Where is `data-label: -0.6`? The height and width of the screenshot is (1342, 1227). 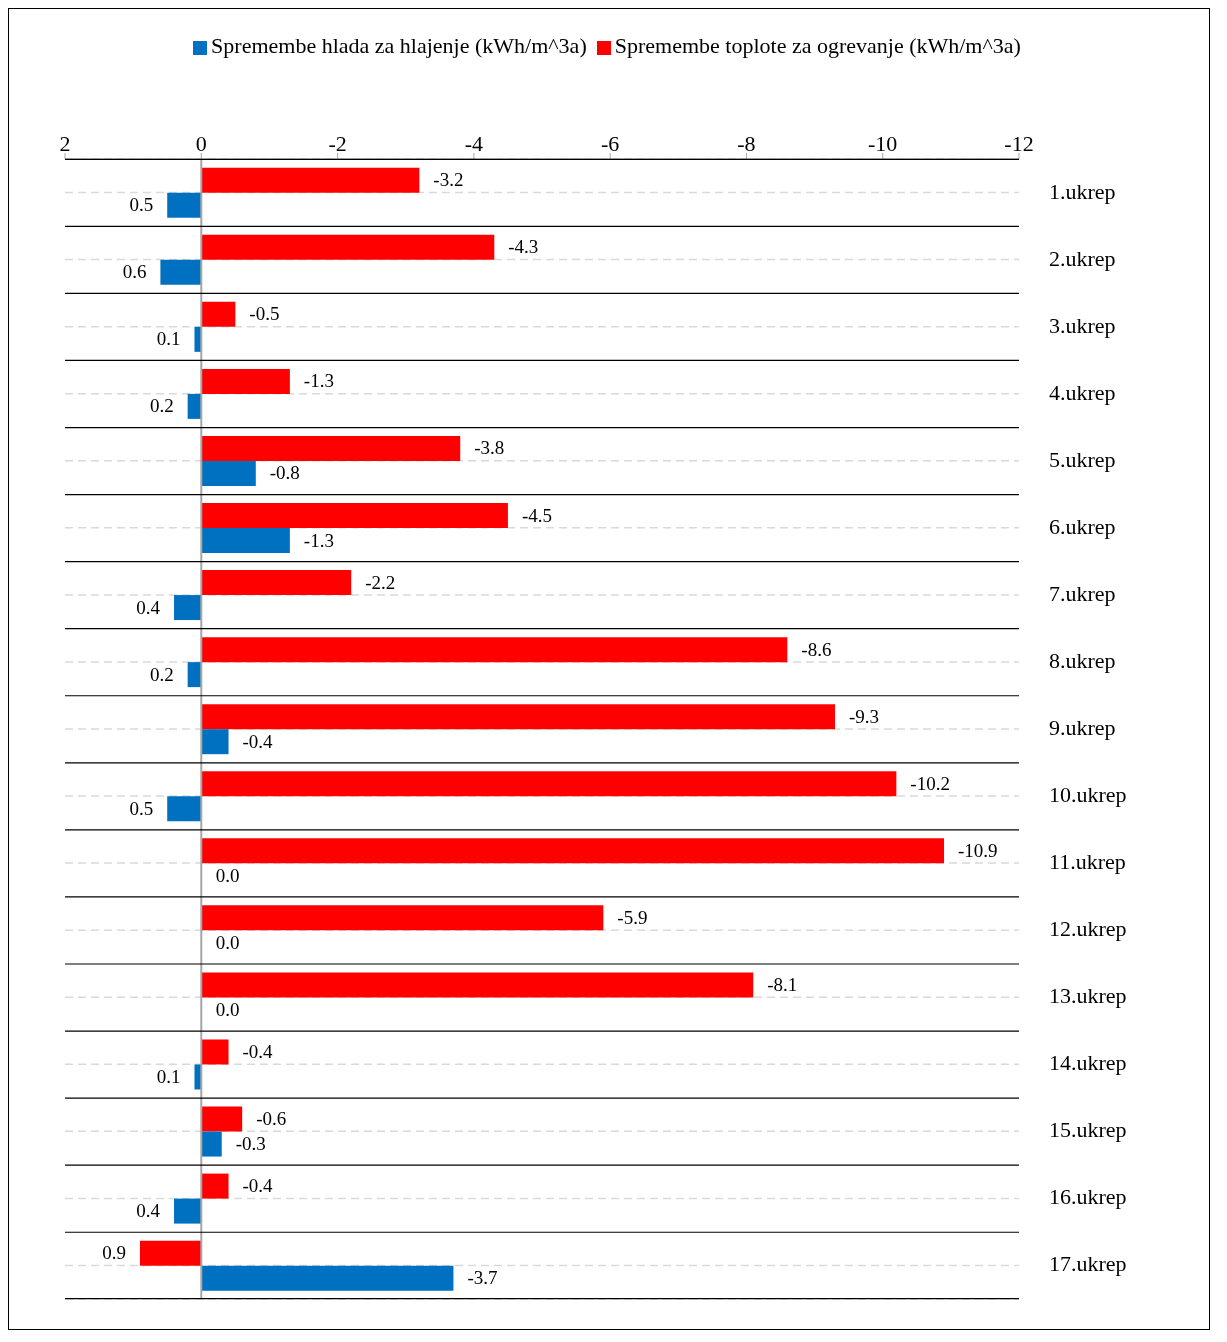
data-label: -0.6 is located at coordinates (271, 1119).